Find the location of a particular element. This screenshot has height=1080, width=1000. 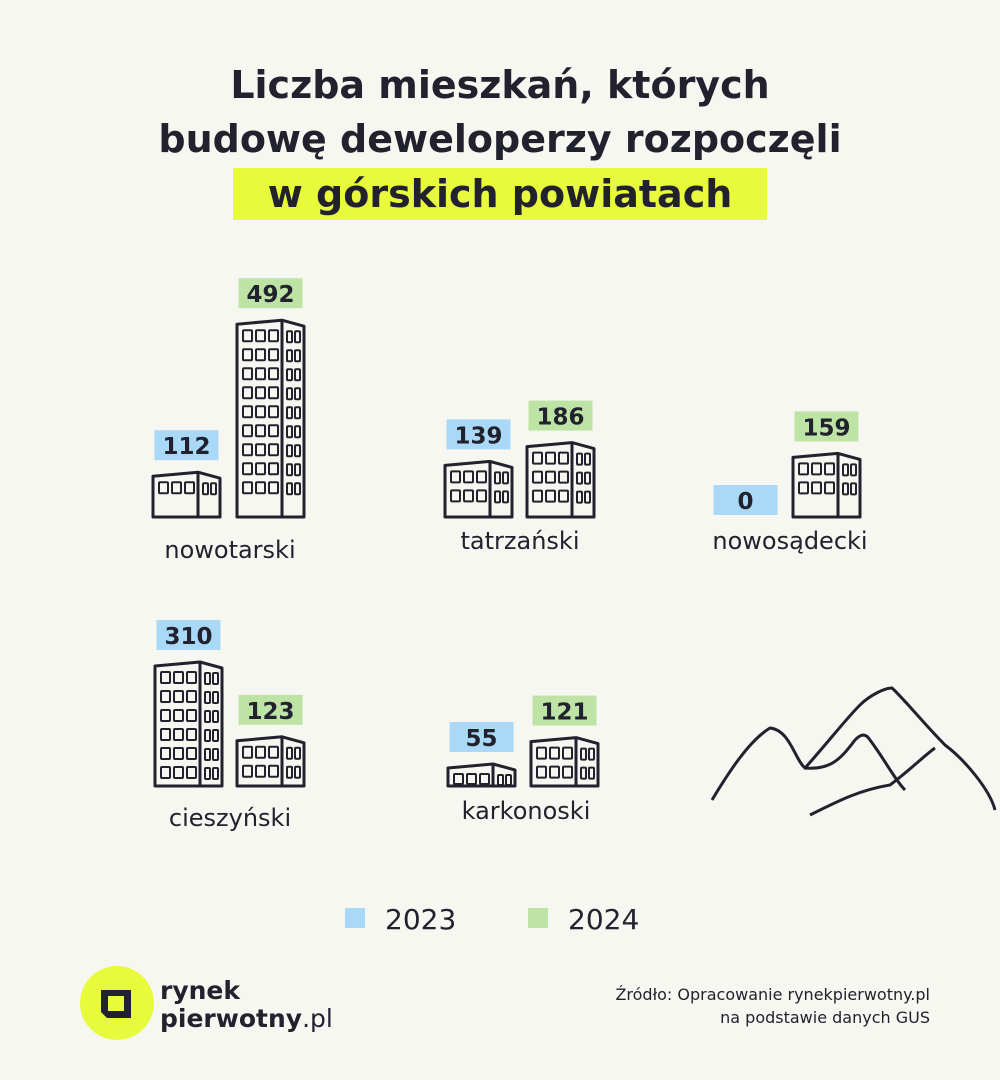

logo-text: pierwotny.pl is located at coordinates (246, 1018).